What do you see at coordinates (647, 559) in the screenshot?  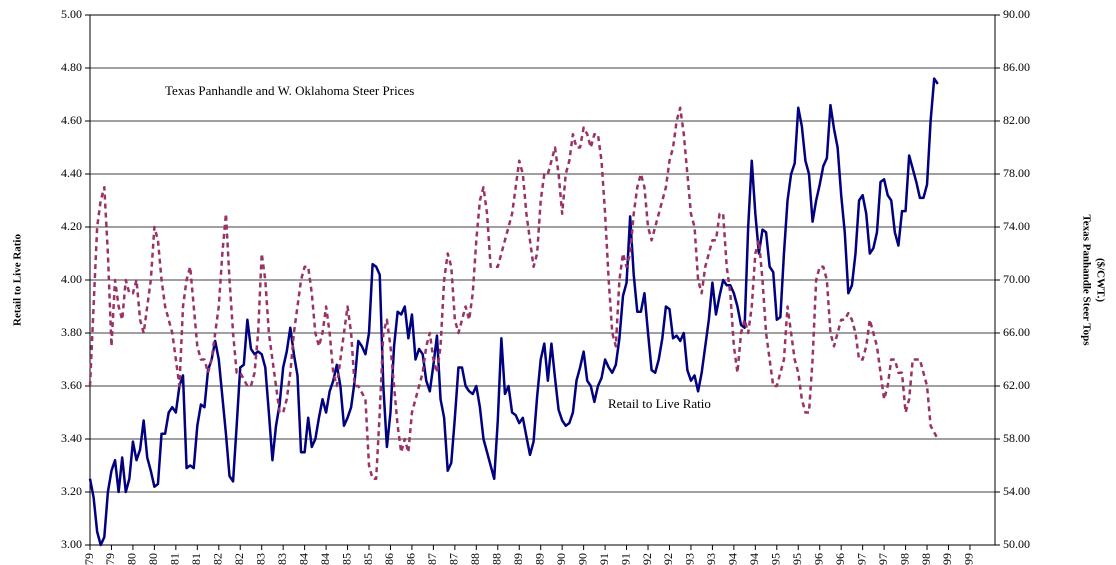 I see `x-tick-label: Jan-92` at bounding box center [647, 559].